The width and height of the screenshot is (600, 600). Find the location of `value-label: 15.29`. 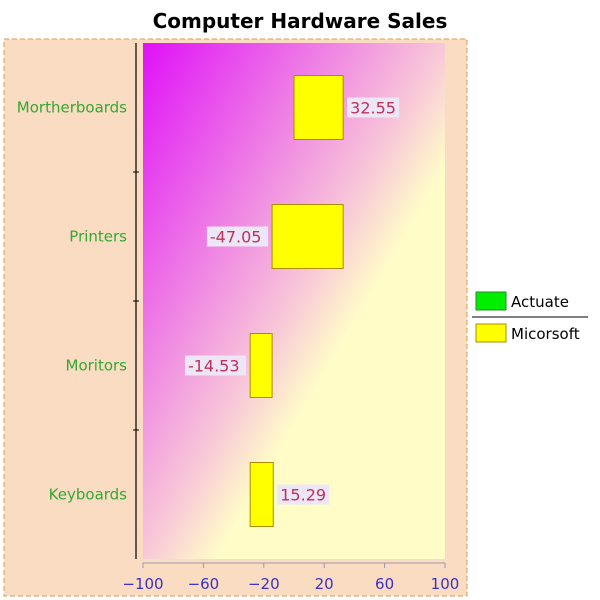

value-label: 15.29 is located at coordinates (303, 495).